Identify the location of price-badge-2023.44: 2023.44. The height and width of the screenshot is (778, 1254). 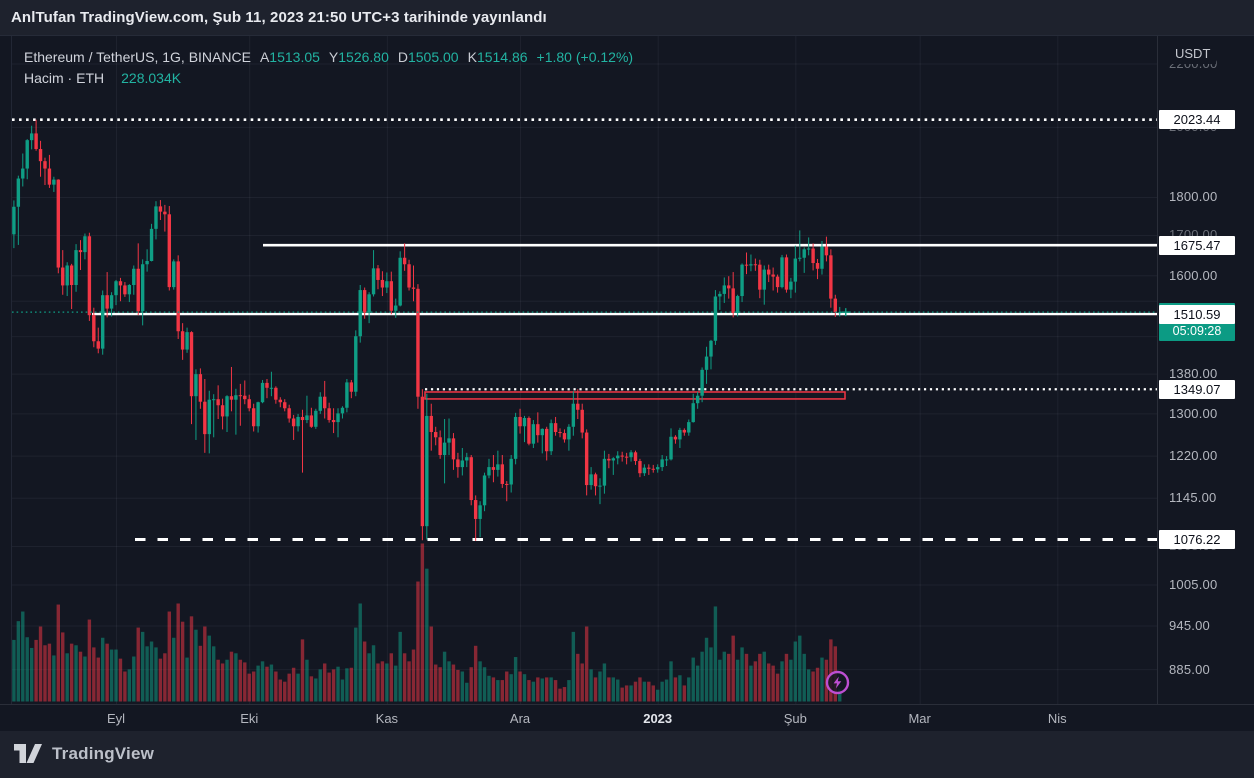
(1197, 120).